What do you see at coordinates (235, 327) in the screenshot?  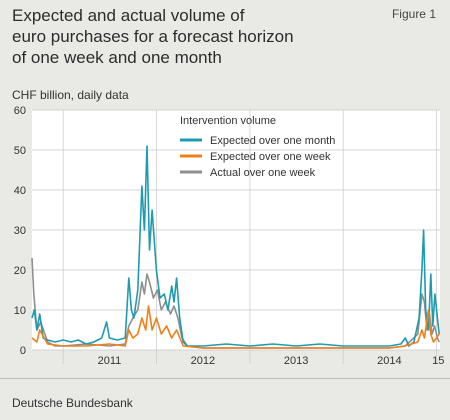 I see `series-line-expected-week` at bounding box center [235, 327].